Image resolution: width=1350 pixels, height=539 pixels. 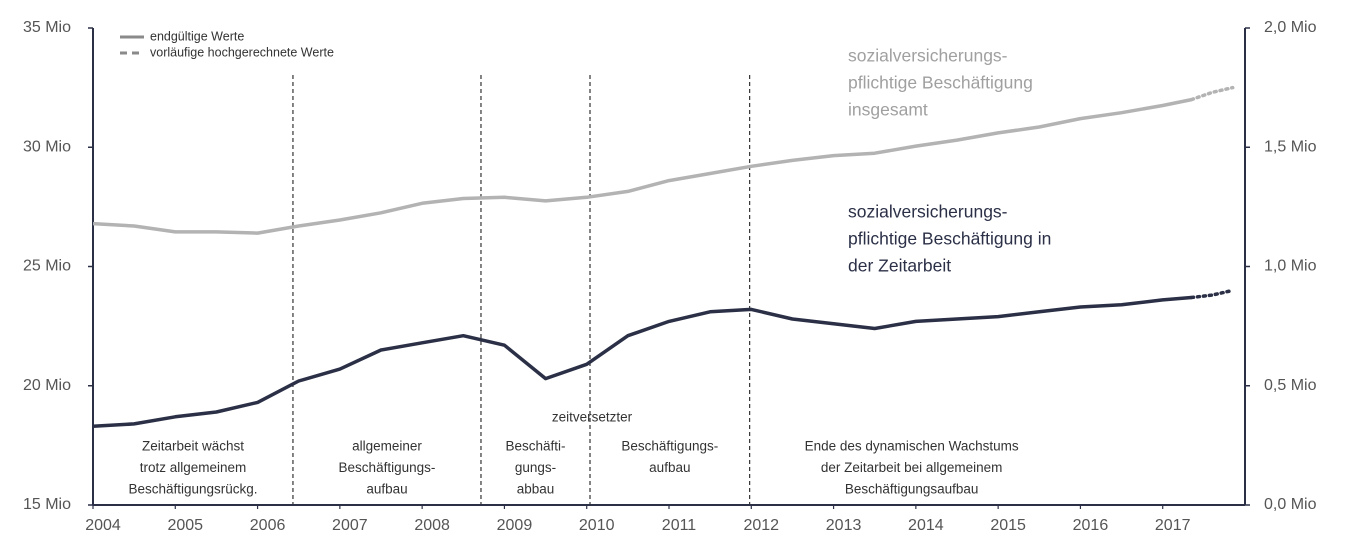 I want to click on y-tick-label: 35 Mio, so click(x=47, y=27).